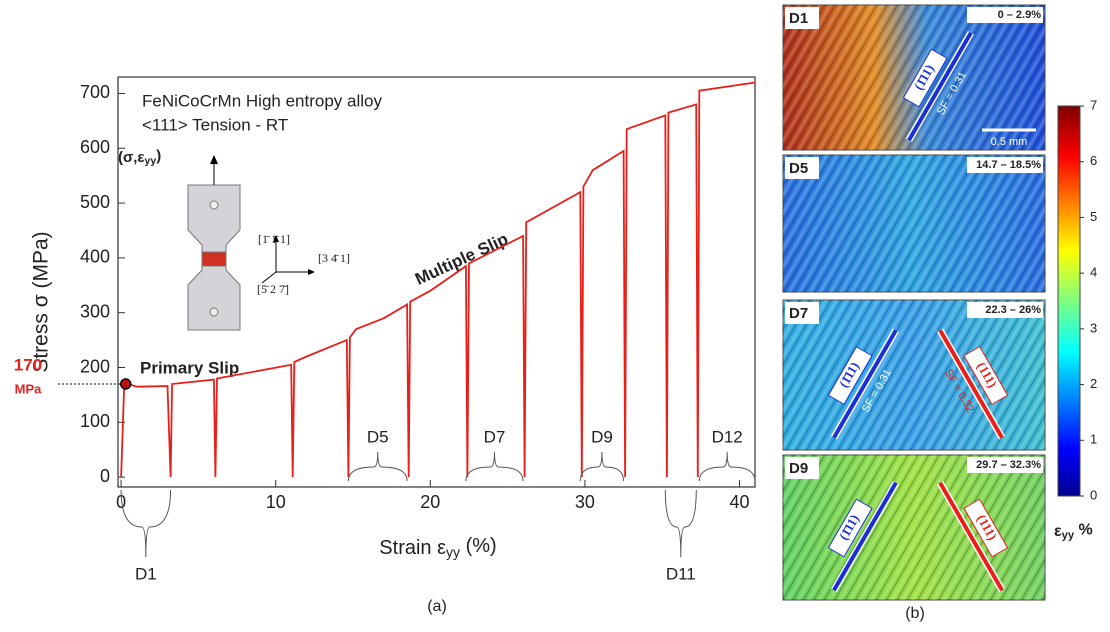 This screenshot has height=632, width=1110. I want to click on y-tick-label: 300, so click(95, 311).